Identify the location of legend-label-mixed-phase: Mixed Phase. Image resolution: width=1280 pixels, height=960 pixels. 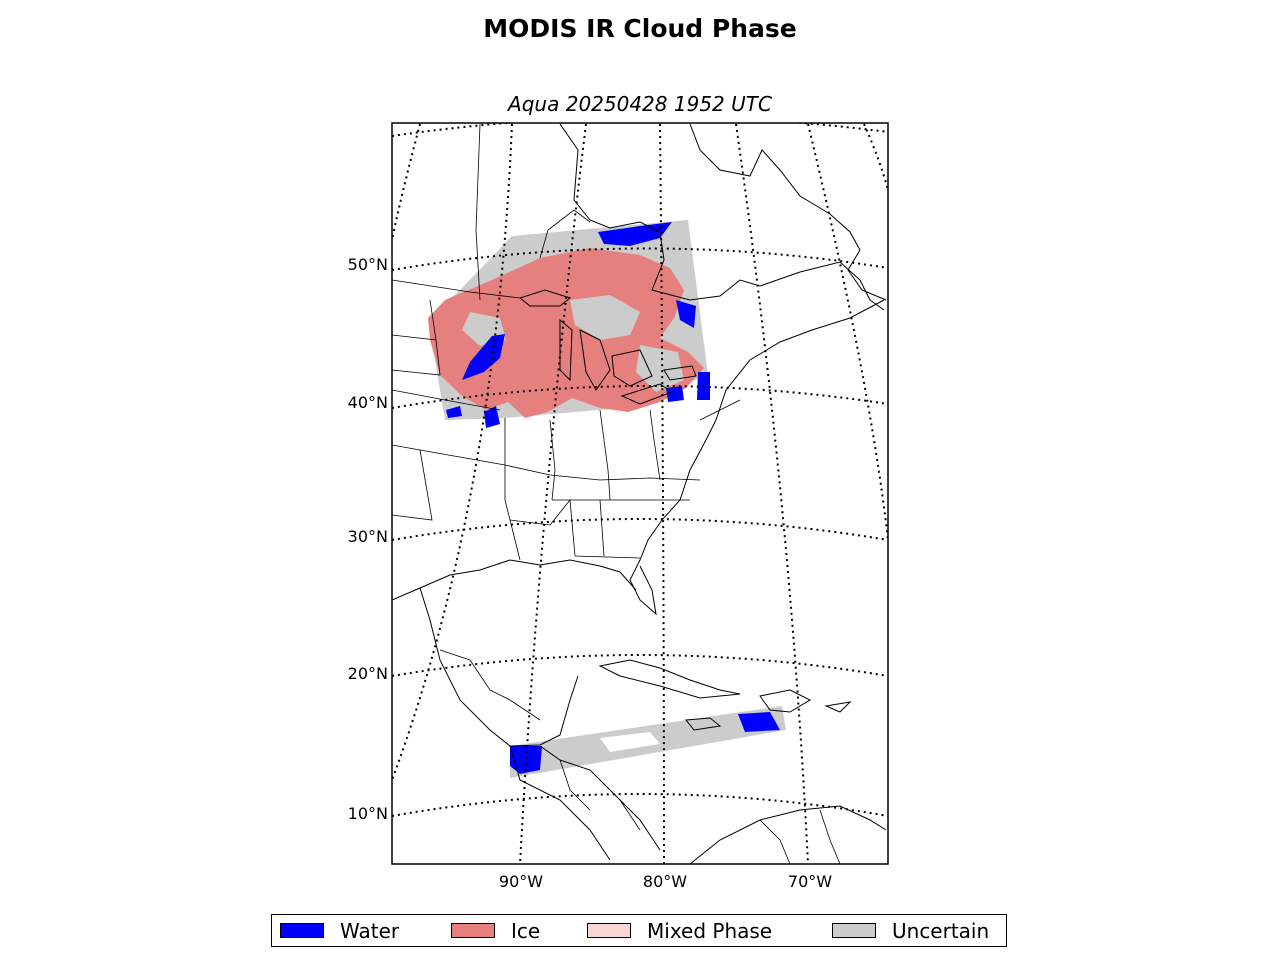
(710, 930).